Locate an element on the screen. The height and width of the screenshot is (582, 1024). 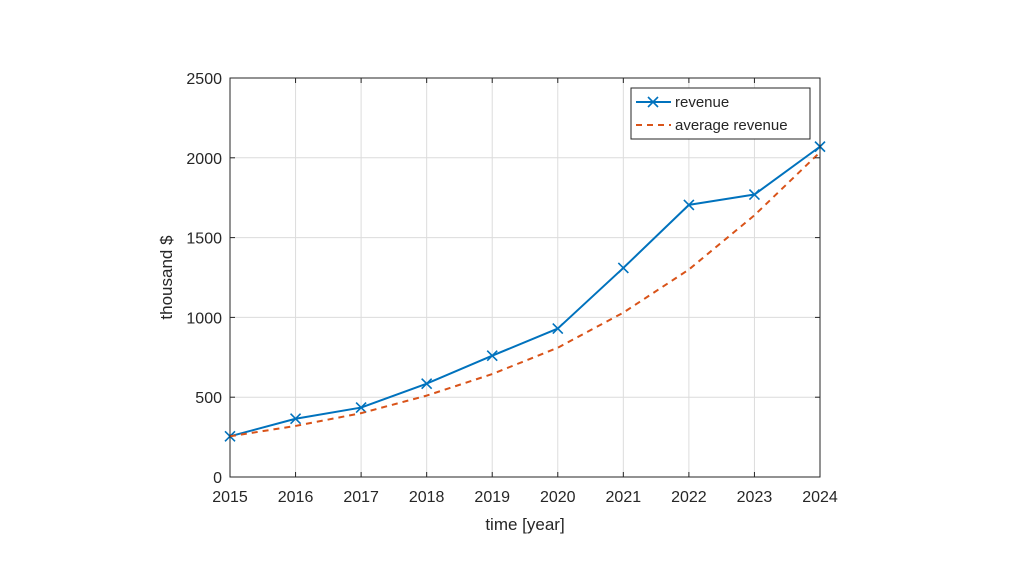
x-tick-label: 2018 is located at coordinates (427, 497).